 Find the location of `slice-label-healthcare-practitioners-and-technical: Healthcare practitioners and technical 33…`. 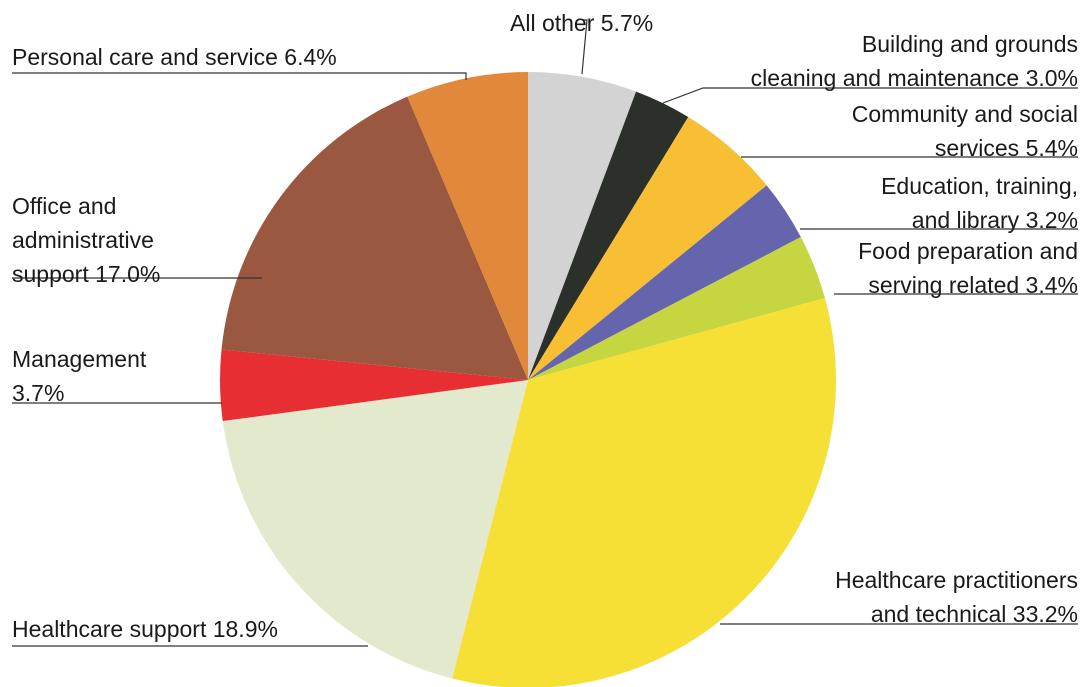

slice-label-healthcare-practitioners-and-technical: Healthcare practitioners and technical 33… is located at coordinates (956, 597).